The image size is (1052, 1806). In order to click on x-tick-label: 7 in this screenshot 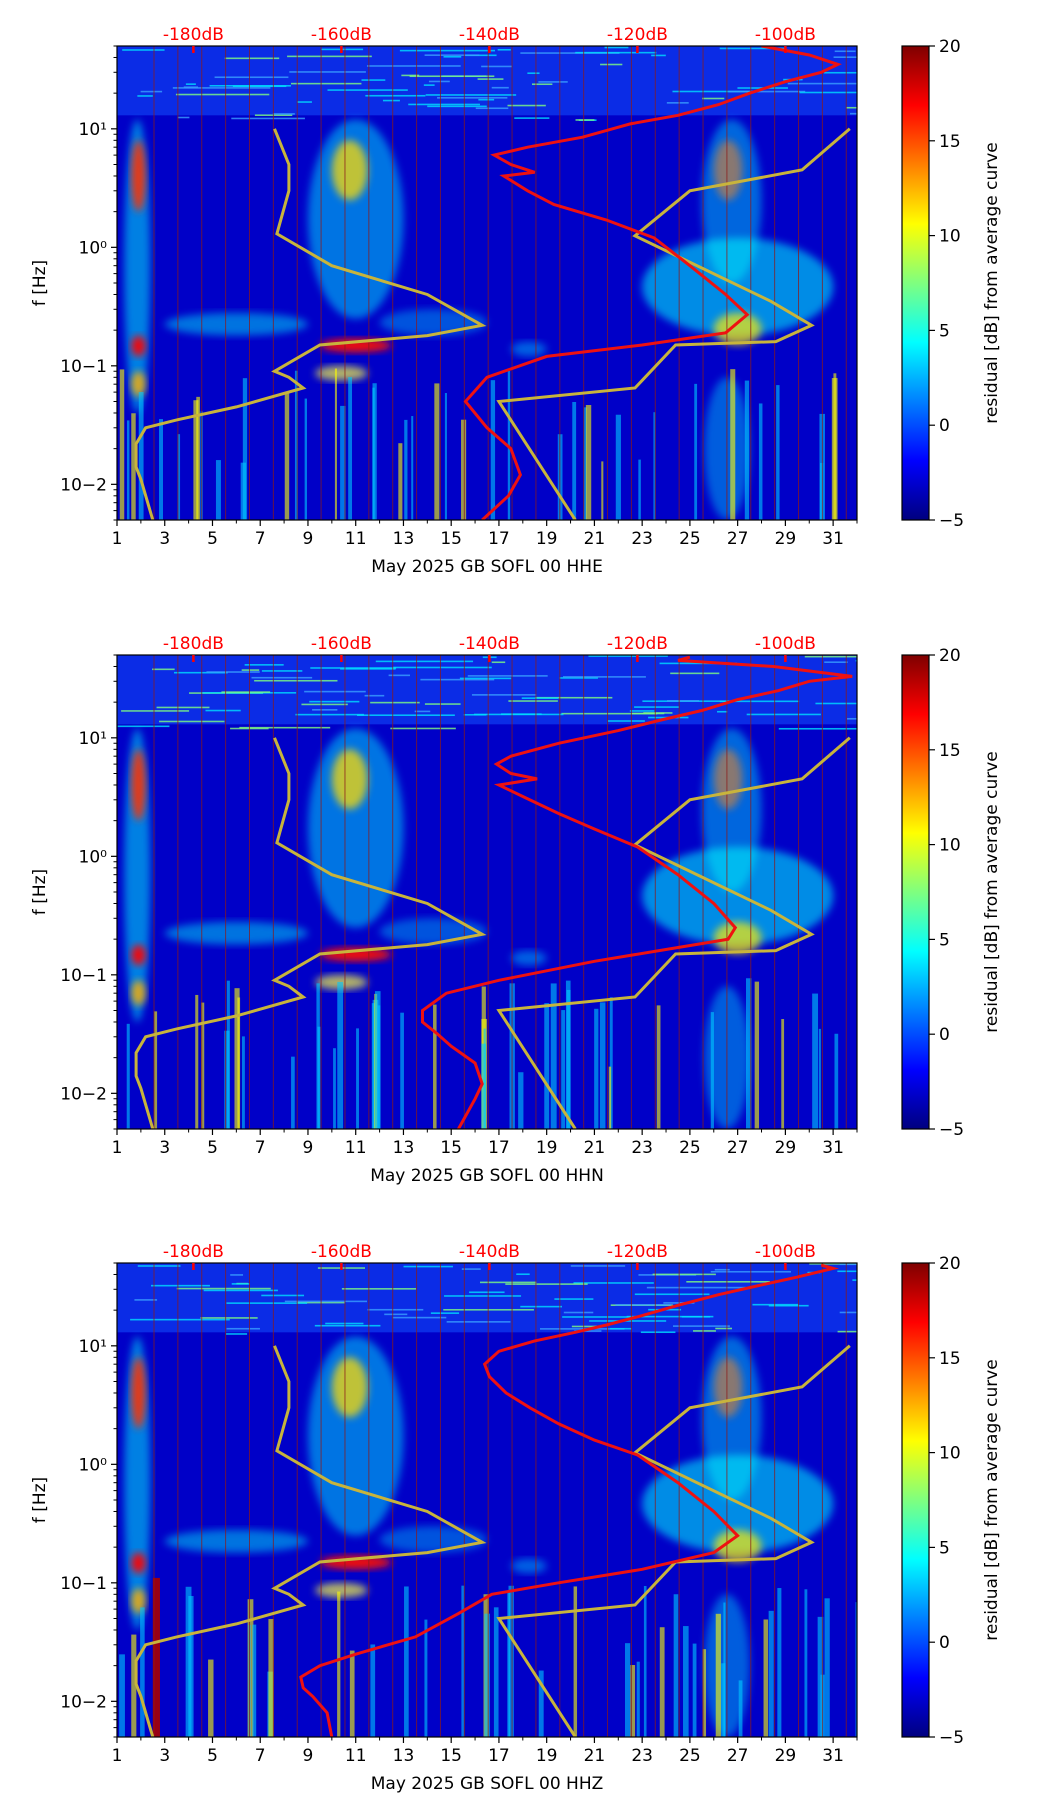, I will do `click(260, 1148)`.